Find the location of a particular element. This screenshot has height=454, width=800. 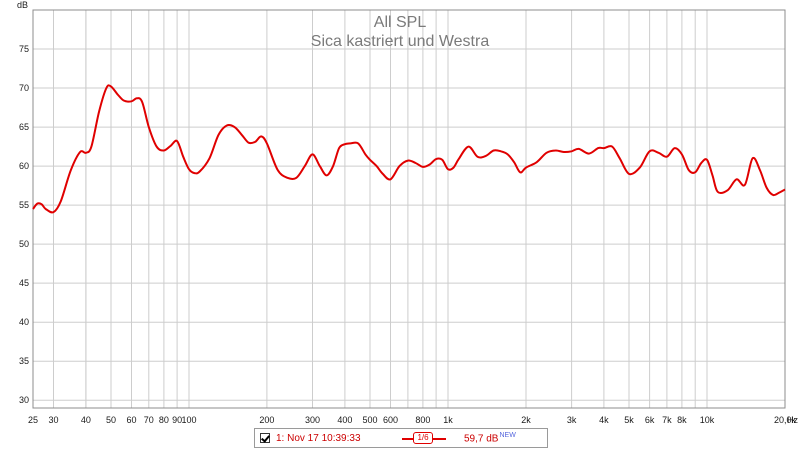

x-tick-label: 10k is located at coordinates (707, 420).